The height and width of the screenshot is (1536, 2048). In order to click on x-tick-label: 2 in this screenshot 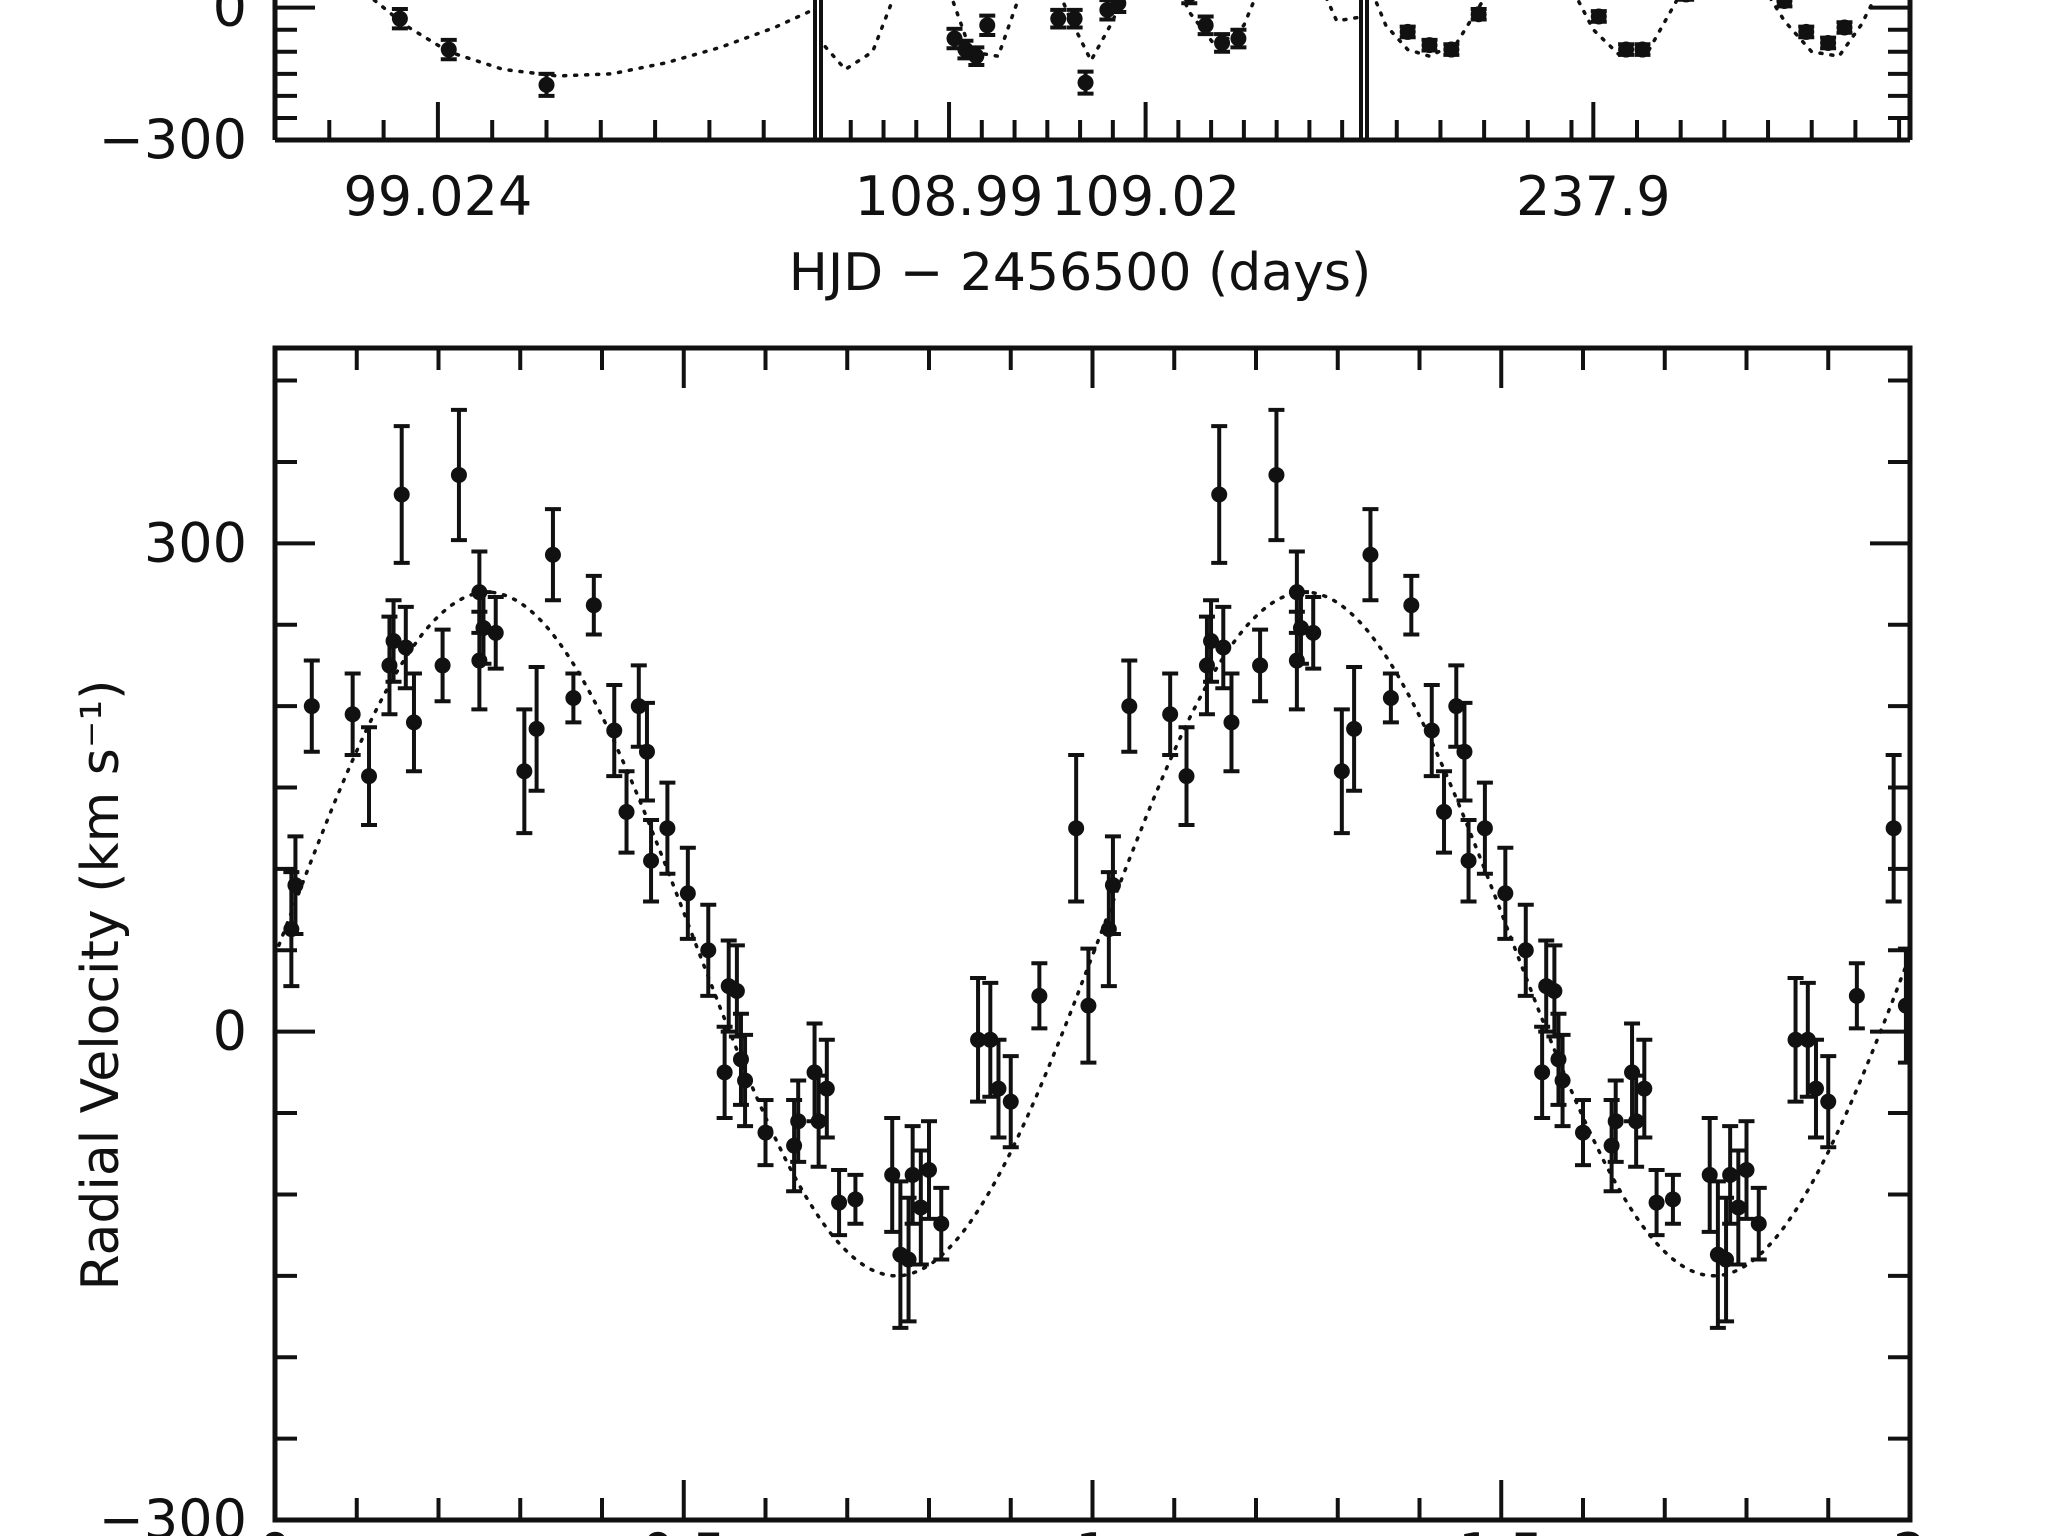, I will do `click(1910, 1529)`.